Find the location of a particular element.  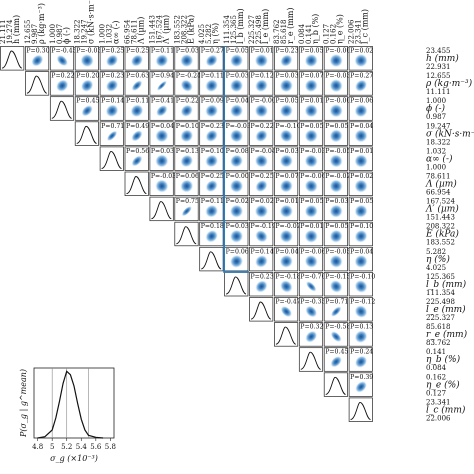

param-label: E (kPa) is located at coordinates (442, 234).